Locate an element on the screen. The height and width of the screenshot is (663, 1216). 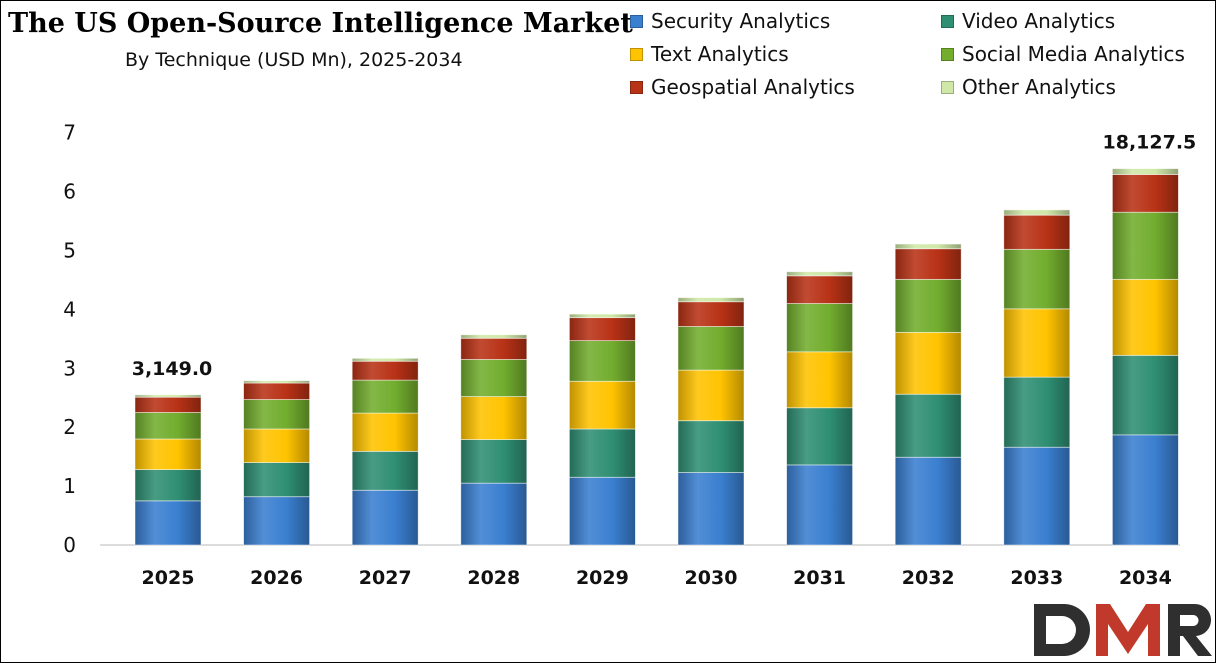
bar-text-analytics-2032 is located at coordinates (928, 363).